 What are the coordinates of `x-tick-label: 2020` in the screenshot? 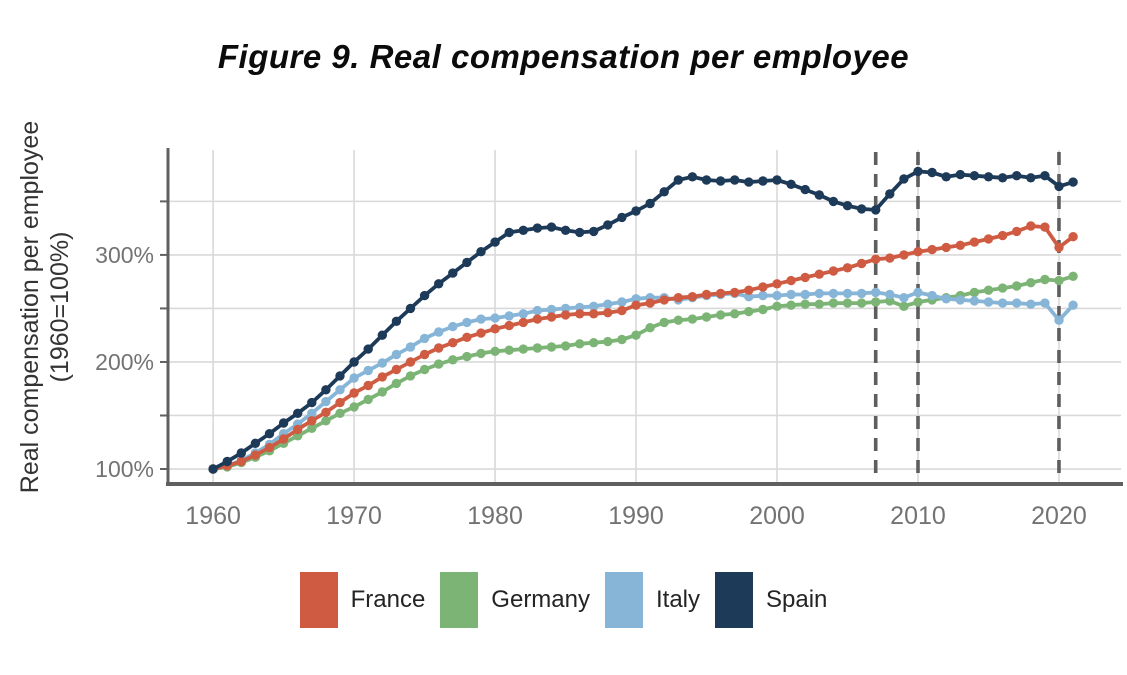 It's located at (1059, 516).